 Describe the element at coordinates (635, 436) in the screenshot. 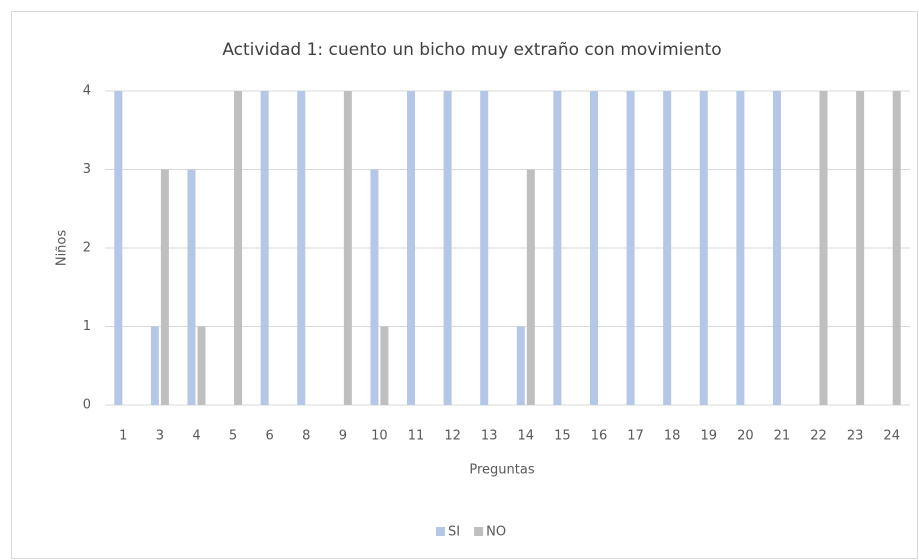

I see `x-tick-label: 17` at that location.